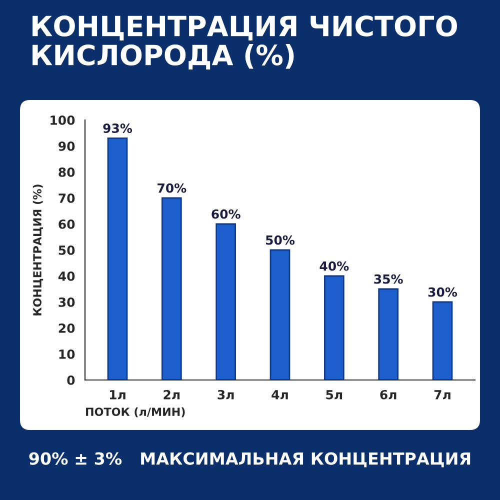  Describe the element at coordinates (172, 395) in the screenshot. I see `x-tick-label: 2л` at that location.